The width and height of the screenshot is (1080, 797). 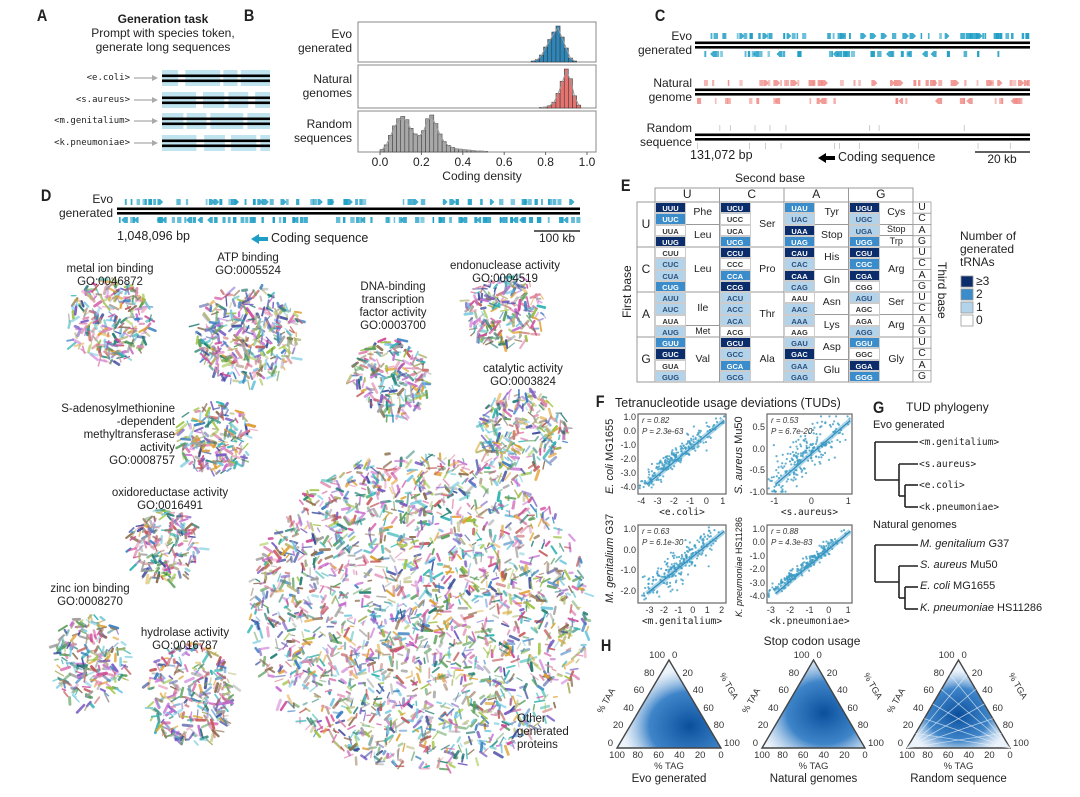 What do you see at coordinates (419, 144) in the screenshot?
I see `histogram-bar` at bounding box center [419, 144].